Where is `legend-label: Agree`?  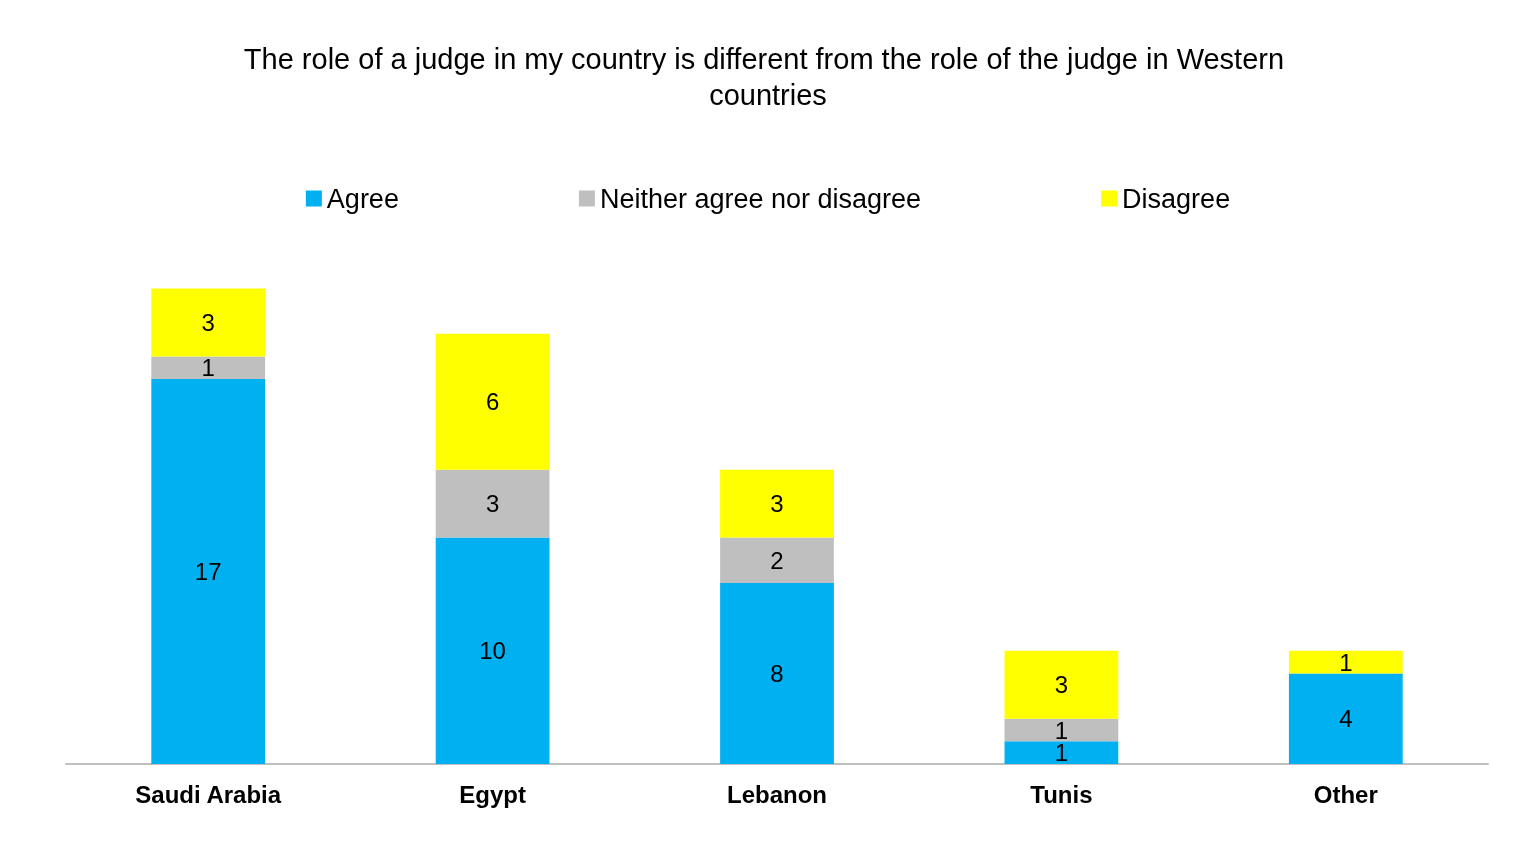 legend-label: Agree is located at coordinates (362, 198).